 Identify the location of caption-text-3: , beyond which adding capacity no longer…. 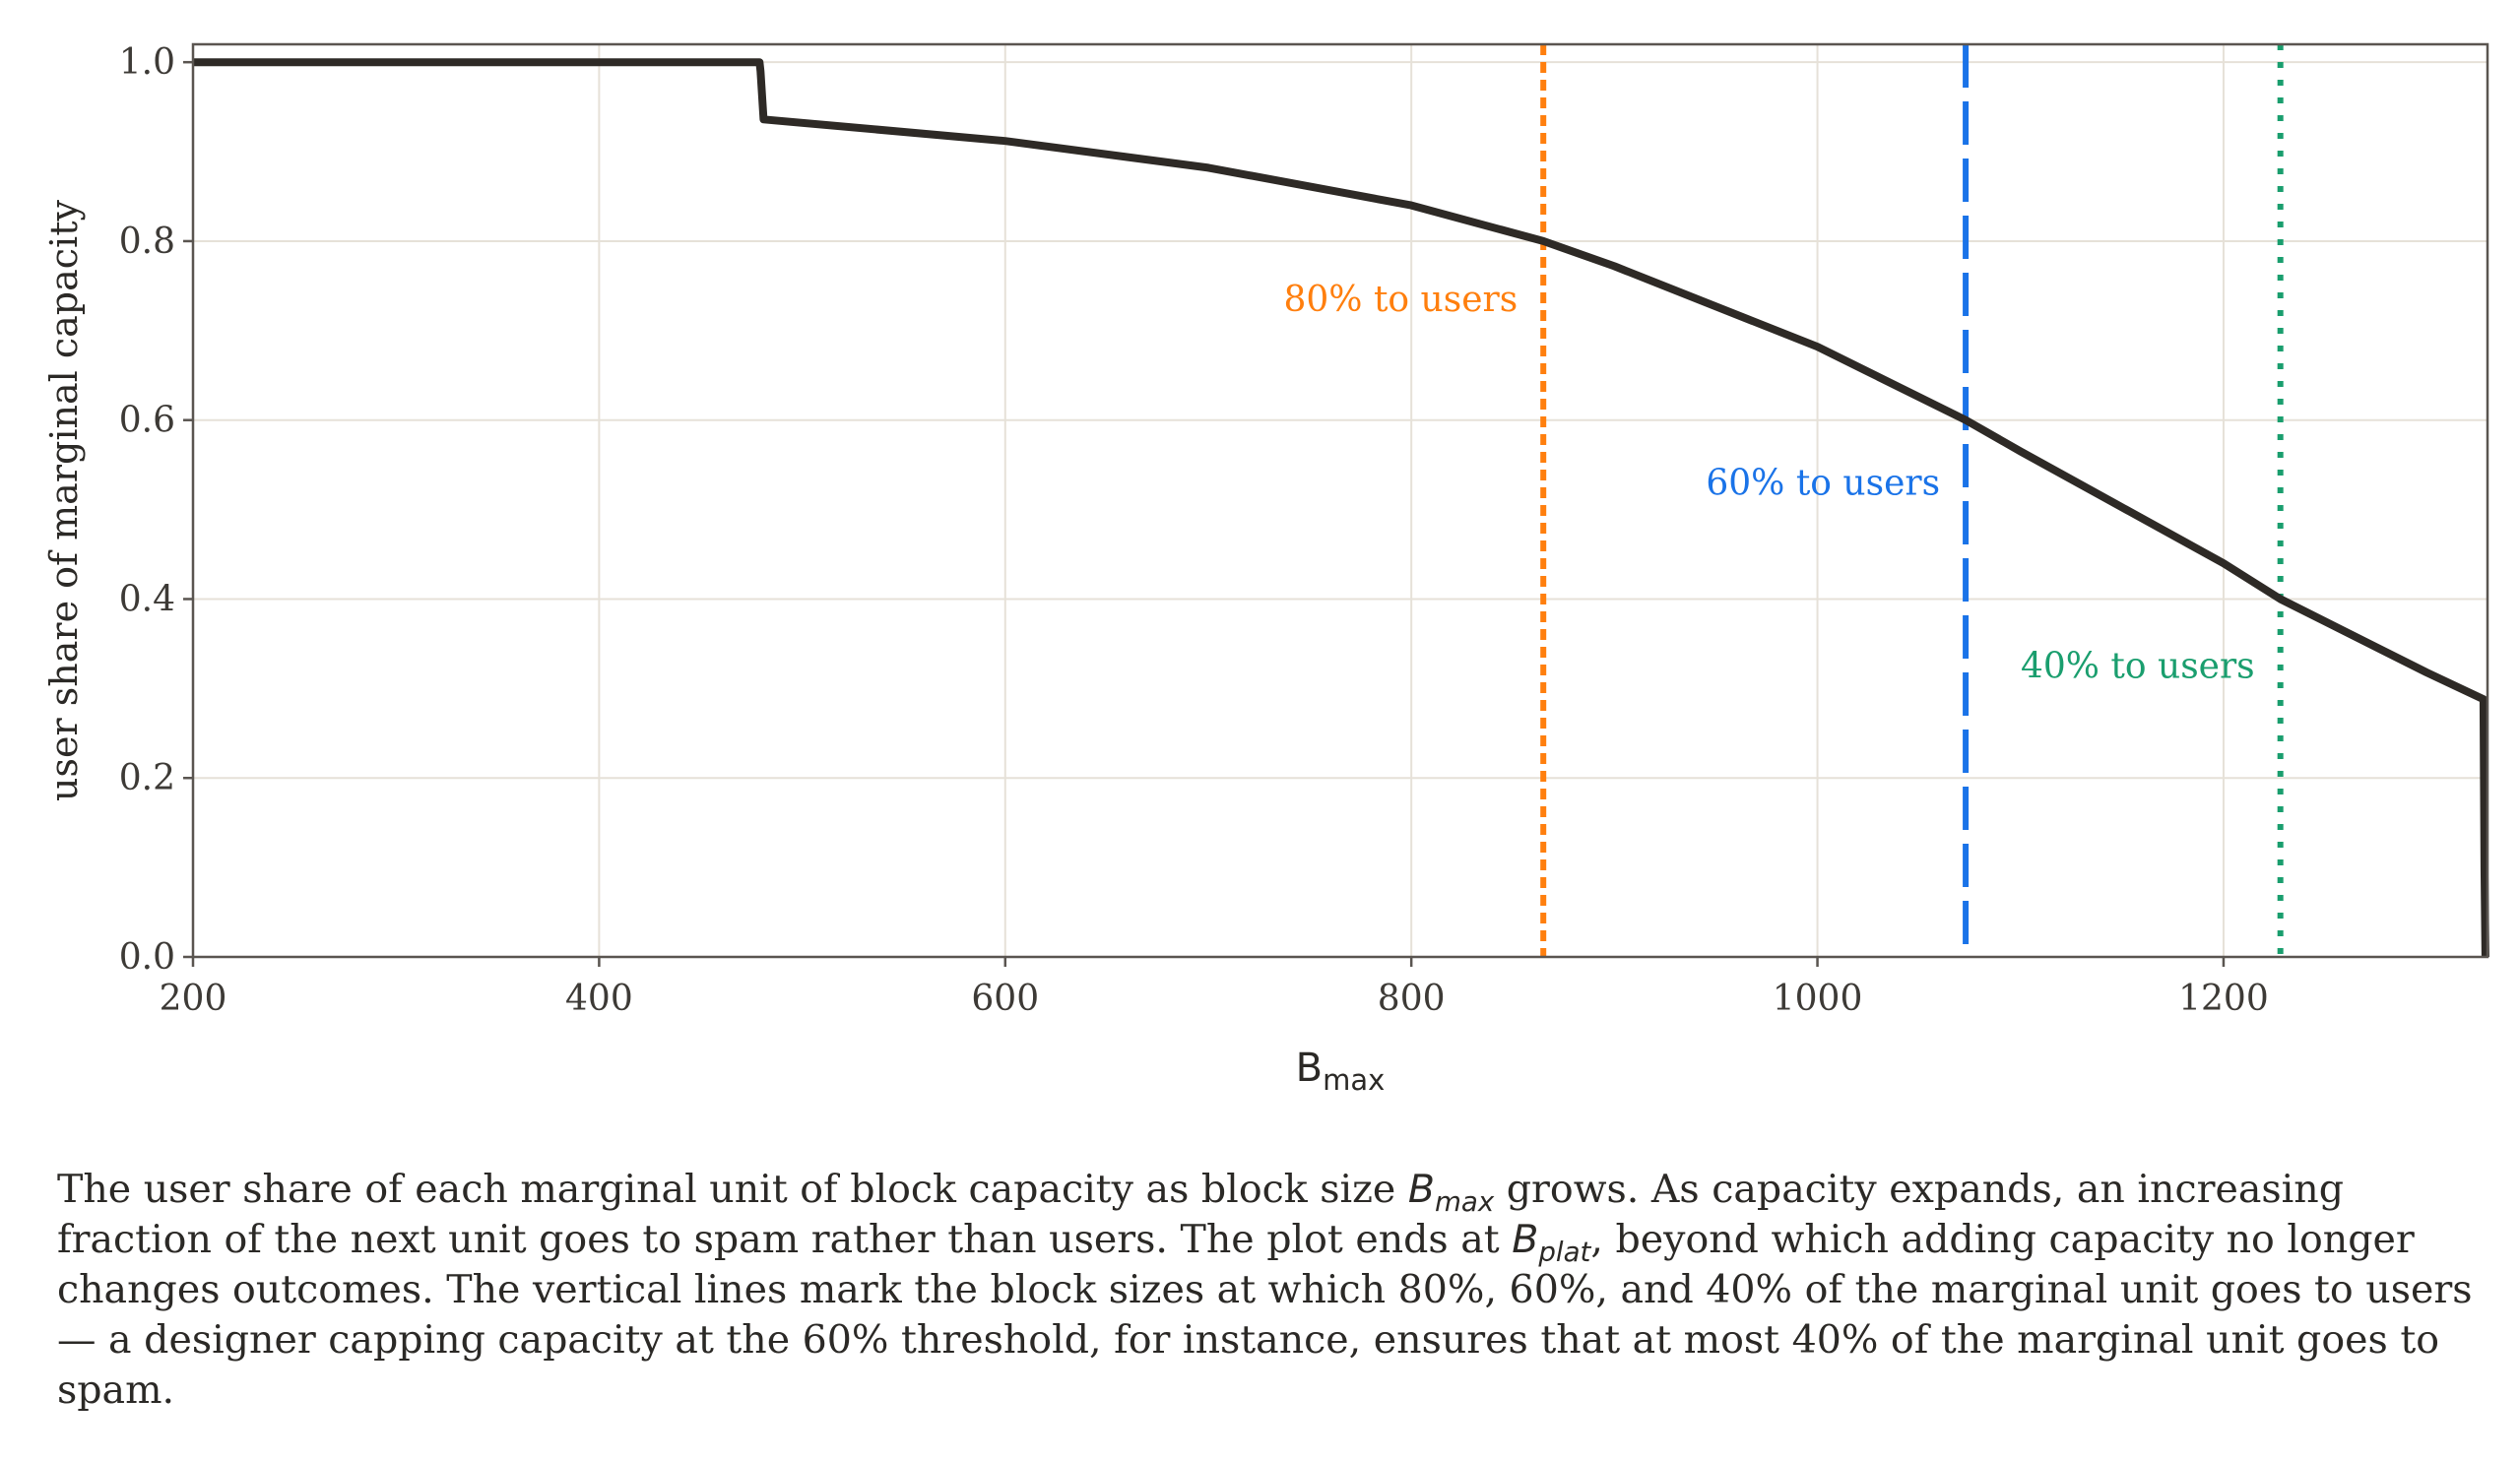
(1265, 1315).